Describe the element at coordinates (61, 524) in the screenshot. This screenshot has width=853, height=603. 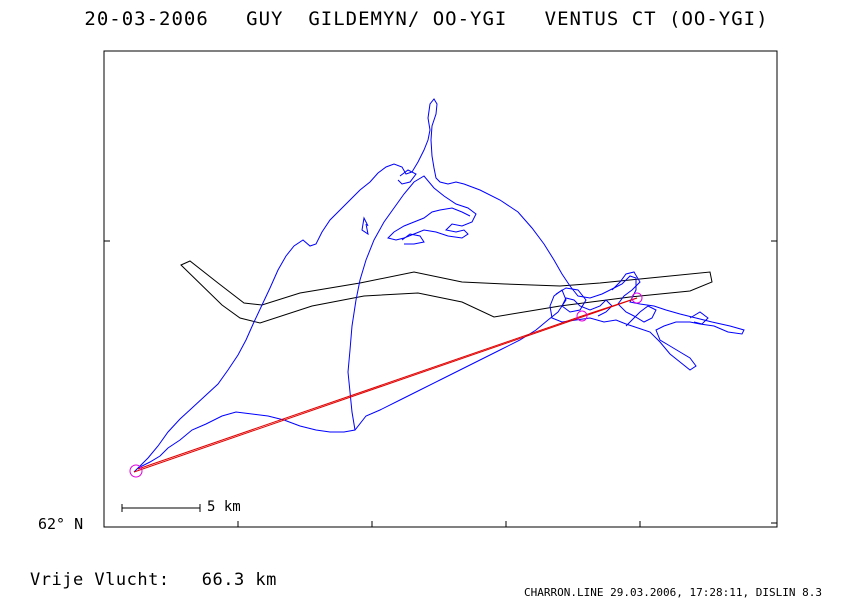
I see `latitude-label: 62° N` at that location.